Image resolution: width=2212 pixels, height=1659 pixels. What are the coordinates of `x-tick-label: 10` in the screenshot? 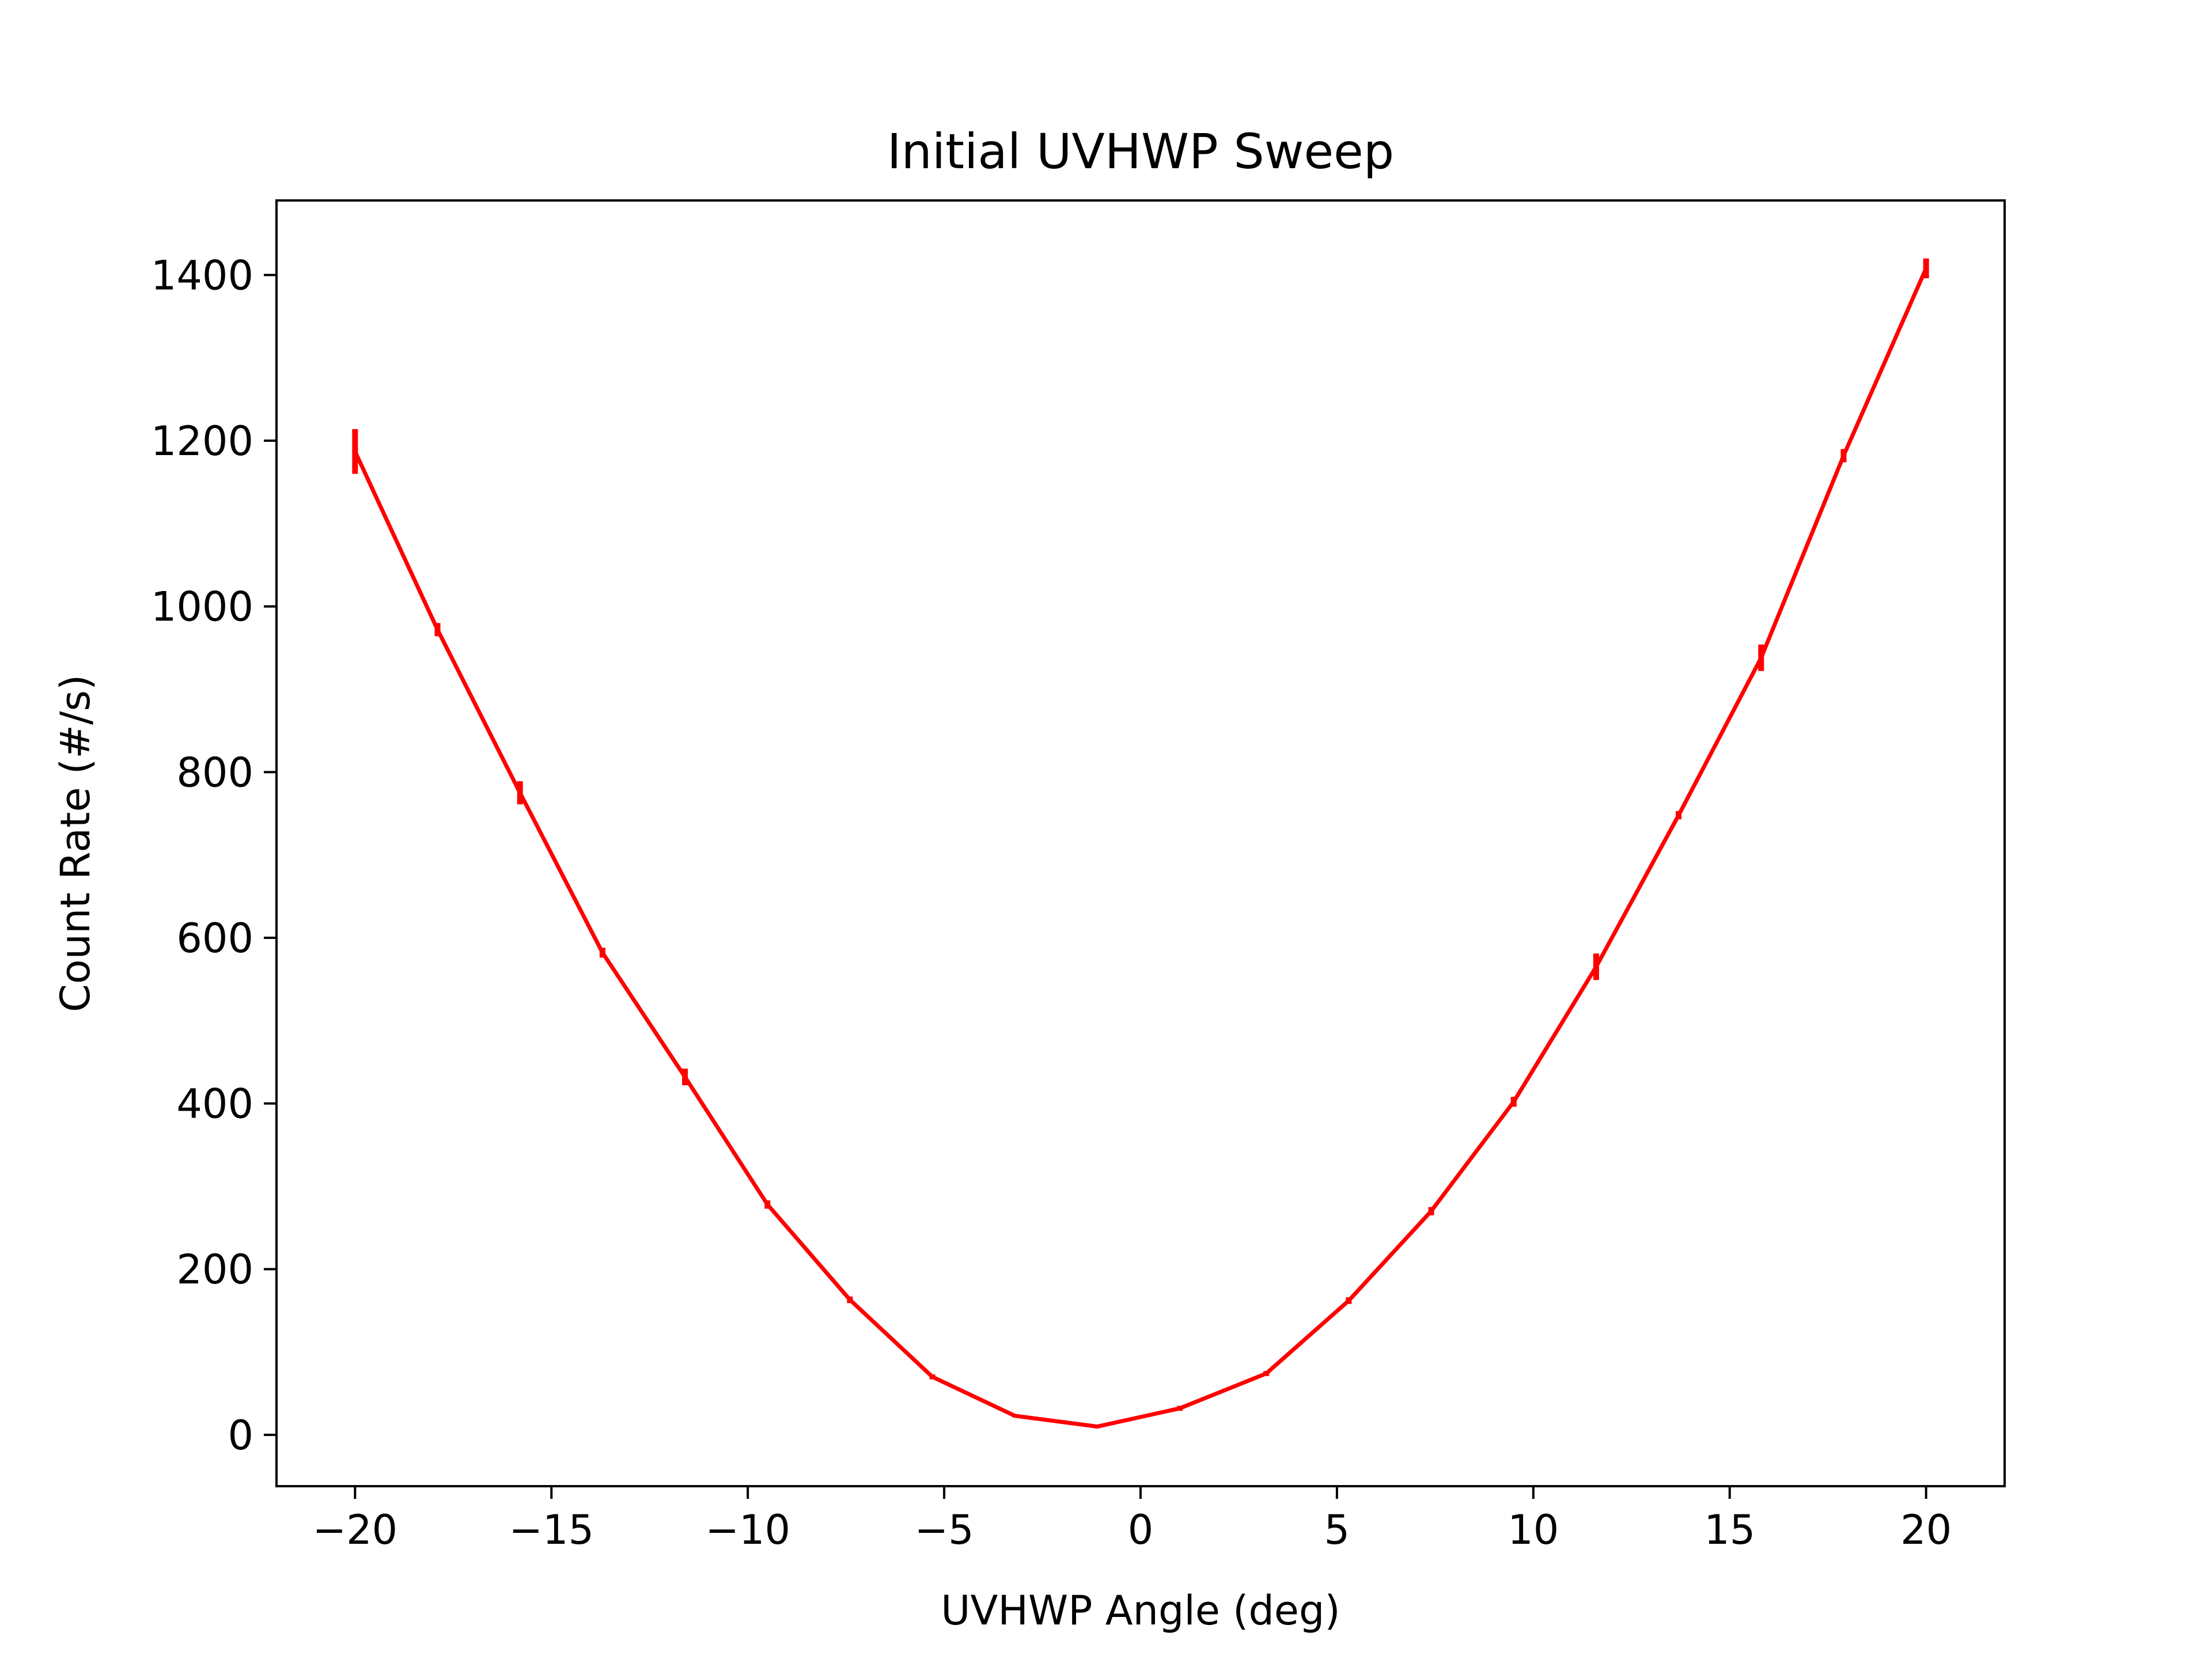 It's located at (1533, 1530).